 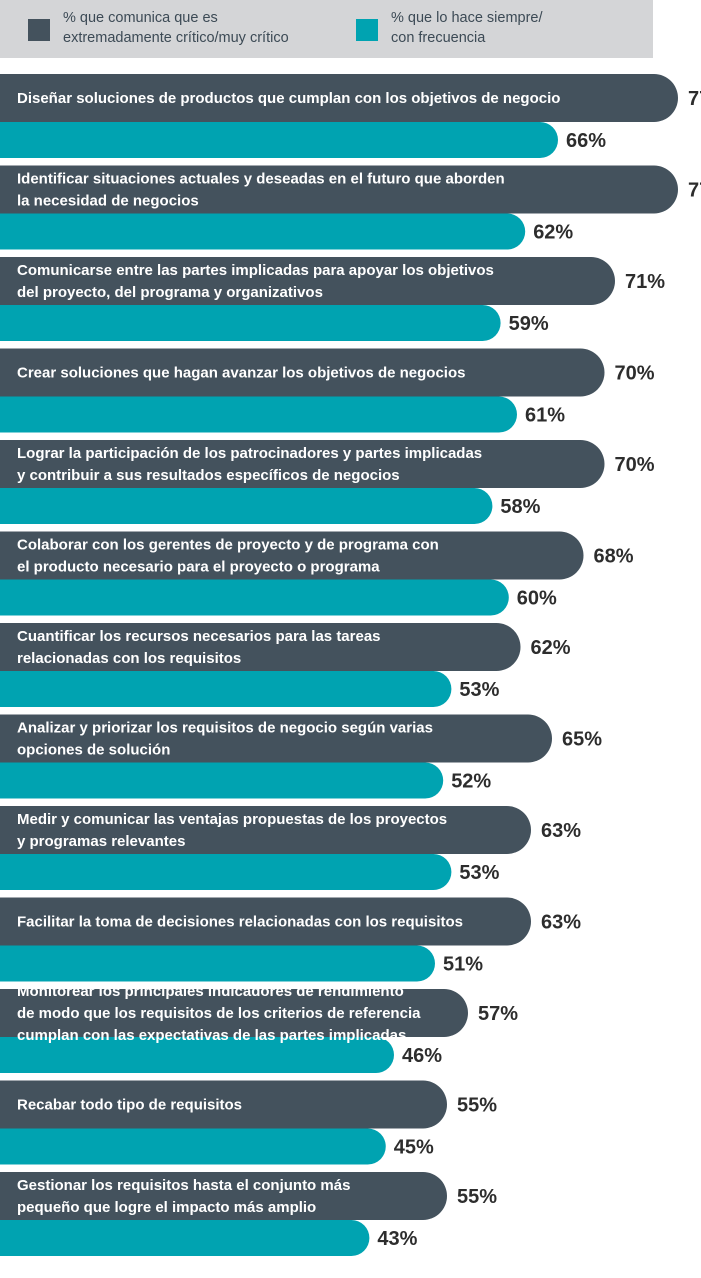 What do you see at coordinates (561, 923) in the screenshot?
I see `value-label-critical-10: 63%` at bounding box center [561, 923].